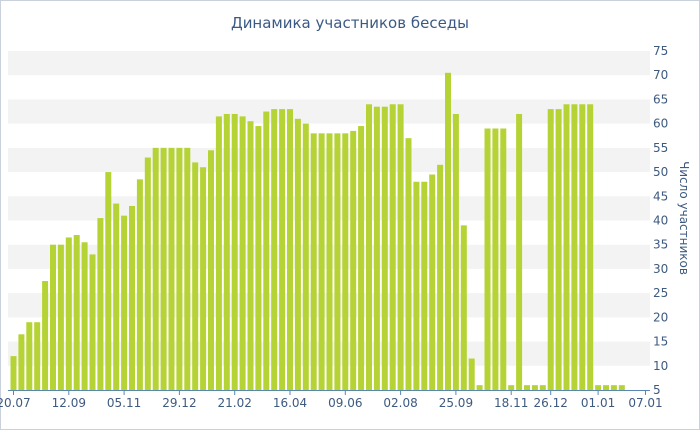 Image resolution: width=700 pixels, height=430 pixels. Describe the element at coordinates (69, 403) in the screenshot. I see `x-tick-label: 12.09` at that location.